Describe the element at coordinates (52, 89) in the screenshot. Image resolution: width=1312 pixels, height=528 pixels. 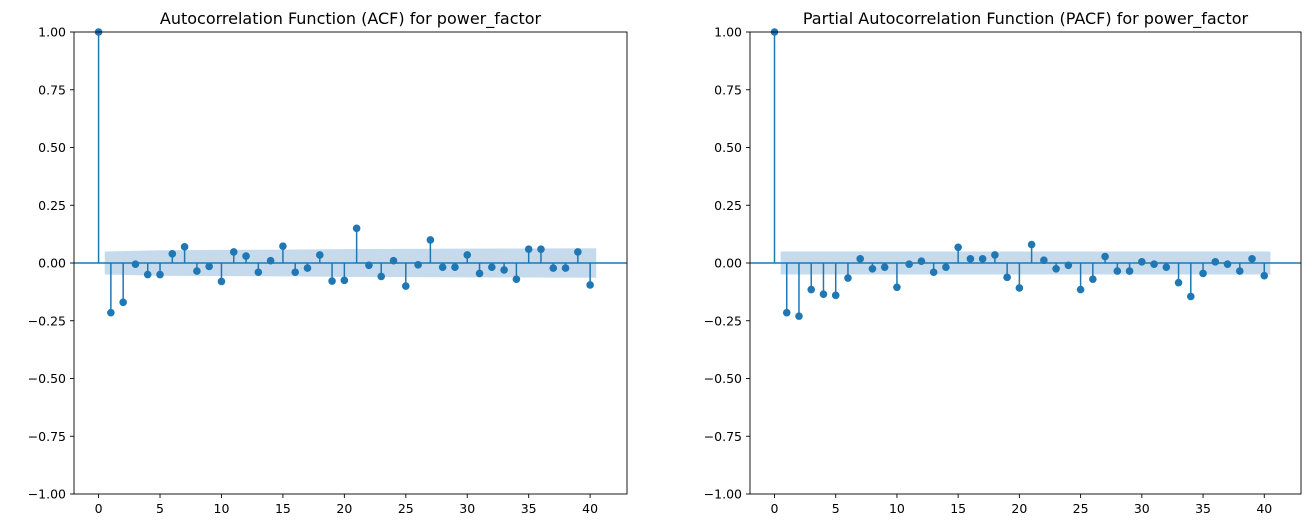
I see `acf-ytick-label: 0.75` at that location.